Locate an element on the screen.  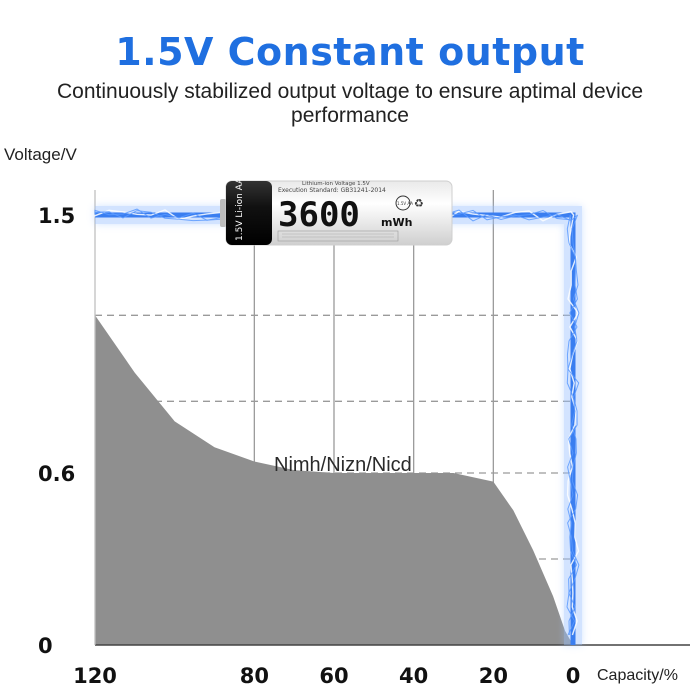
battery-capacity: 3600 is located at coordinates (319, 215).